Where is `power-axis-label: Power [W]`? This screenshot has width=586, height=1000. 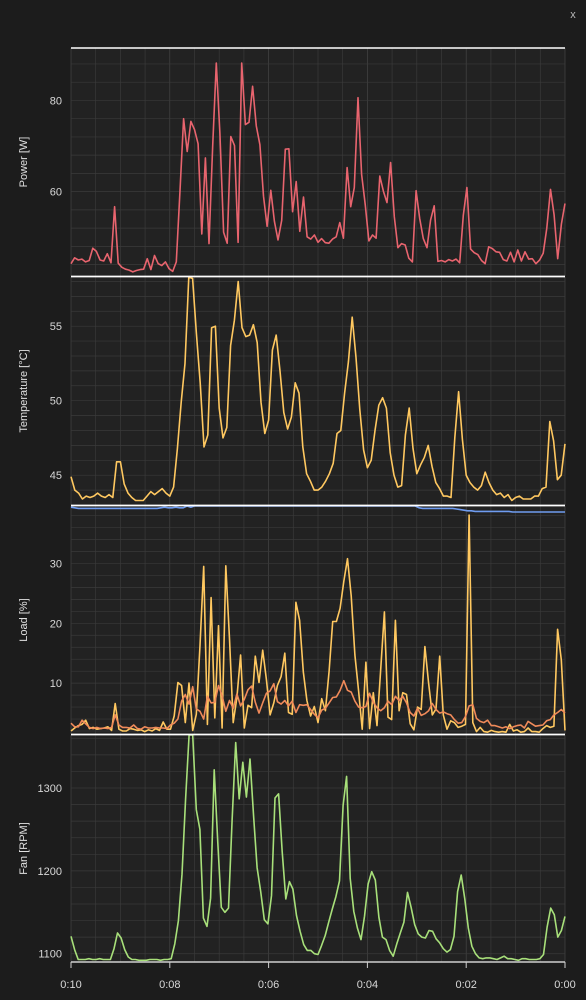 power-axis-label: Power [W] is located at coordinates (24, 162).